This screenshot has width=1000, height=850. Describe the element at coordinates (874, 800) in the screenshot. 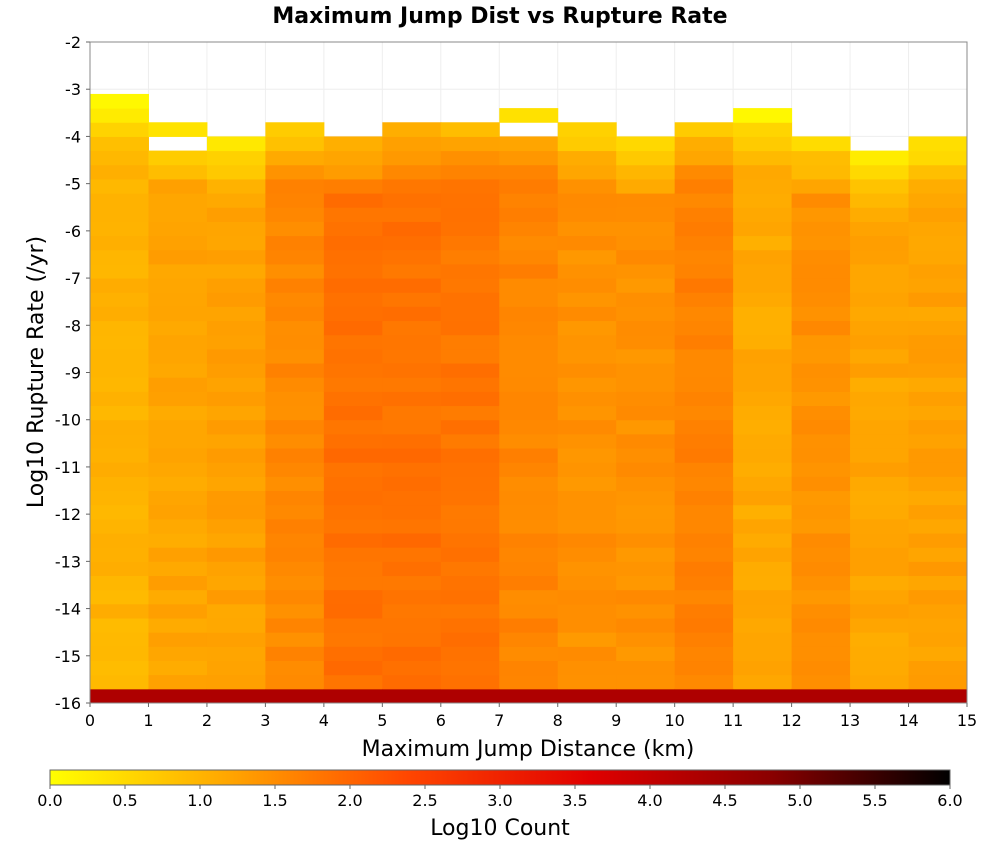

I see `colorbar-tick-label: 5.5` at that location.